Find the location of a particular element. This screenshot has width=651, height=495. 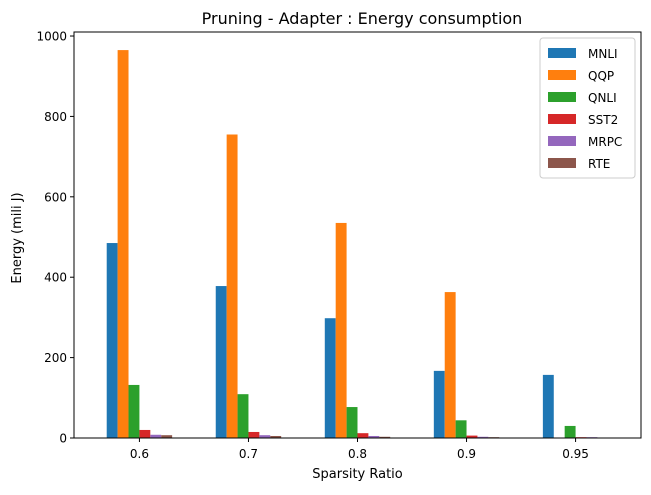

bar-qqp-0.7 is located at coordinates (232, 287).